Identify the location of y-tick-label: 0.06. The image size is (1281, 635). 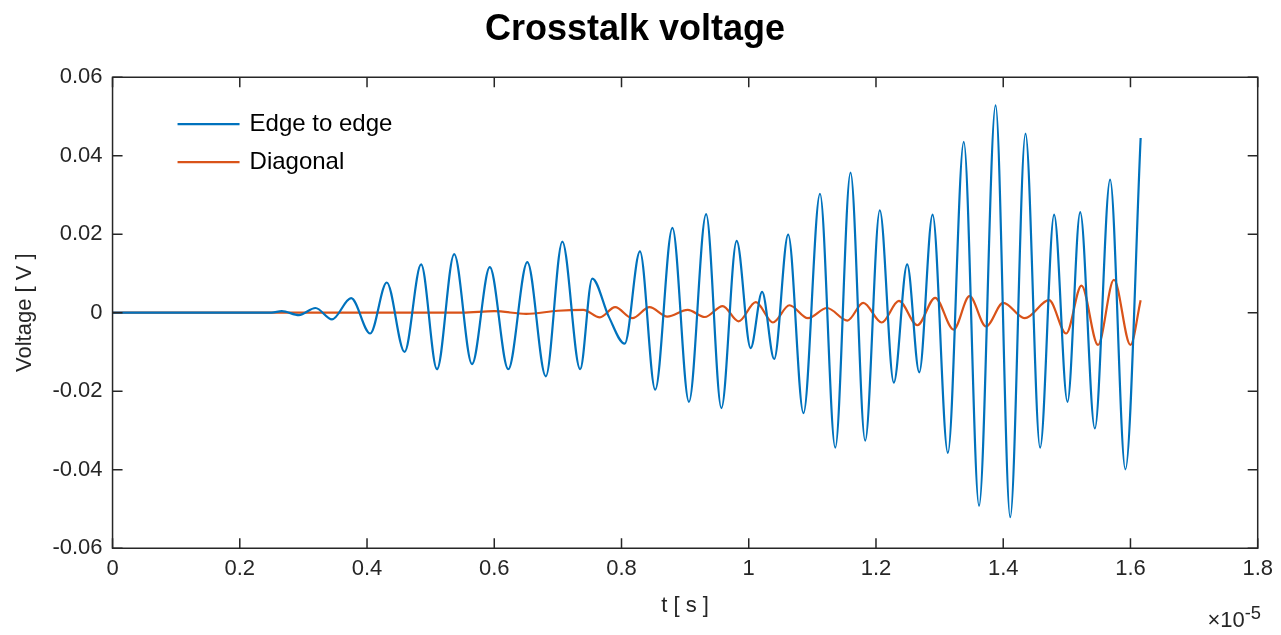
(81, 76).